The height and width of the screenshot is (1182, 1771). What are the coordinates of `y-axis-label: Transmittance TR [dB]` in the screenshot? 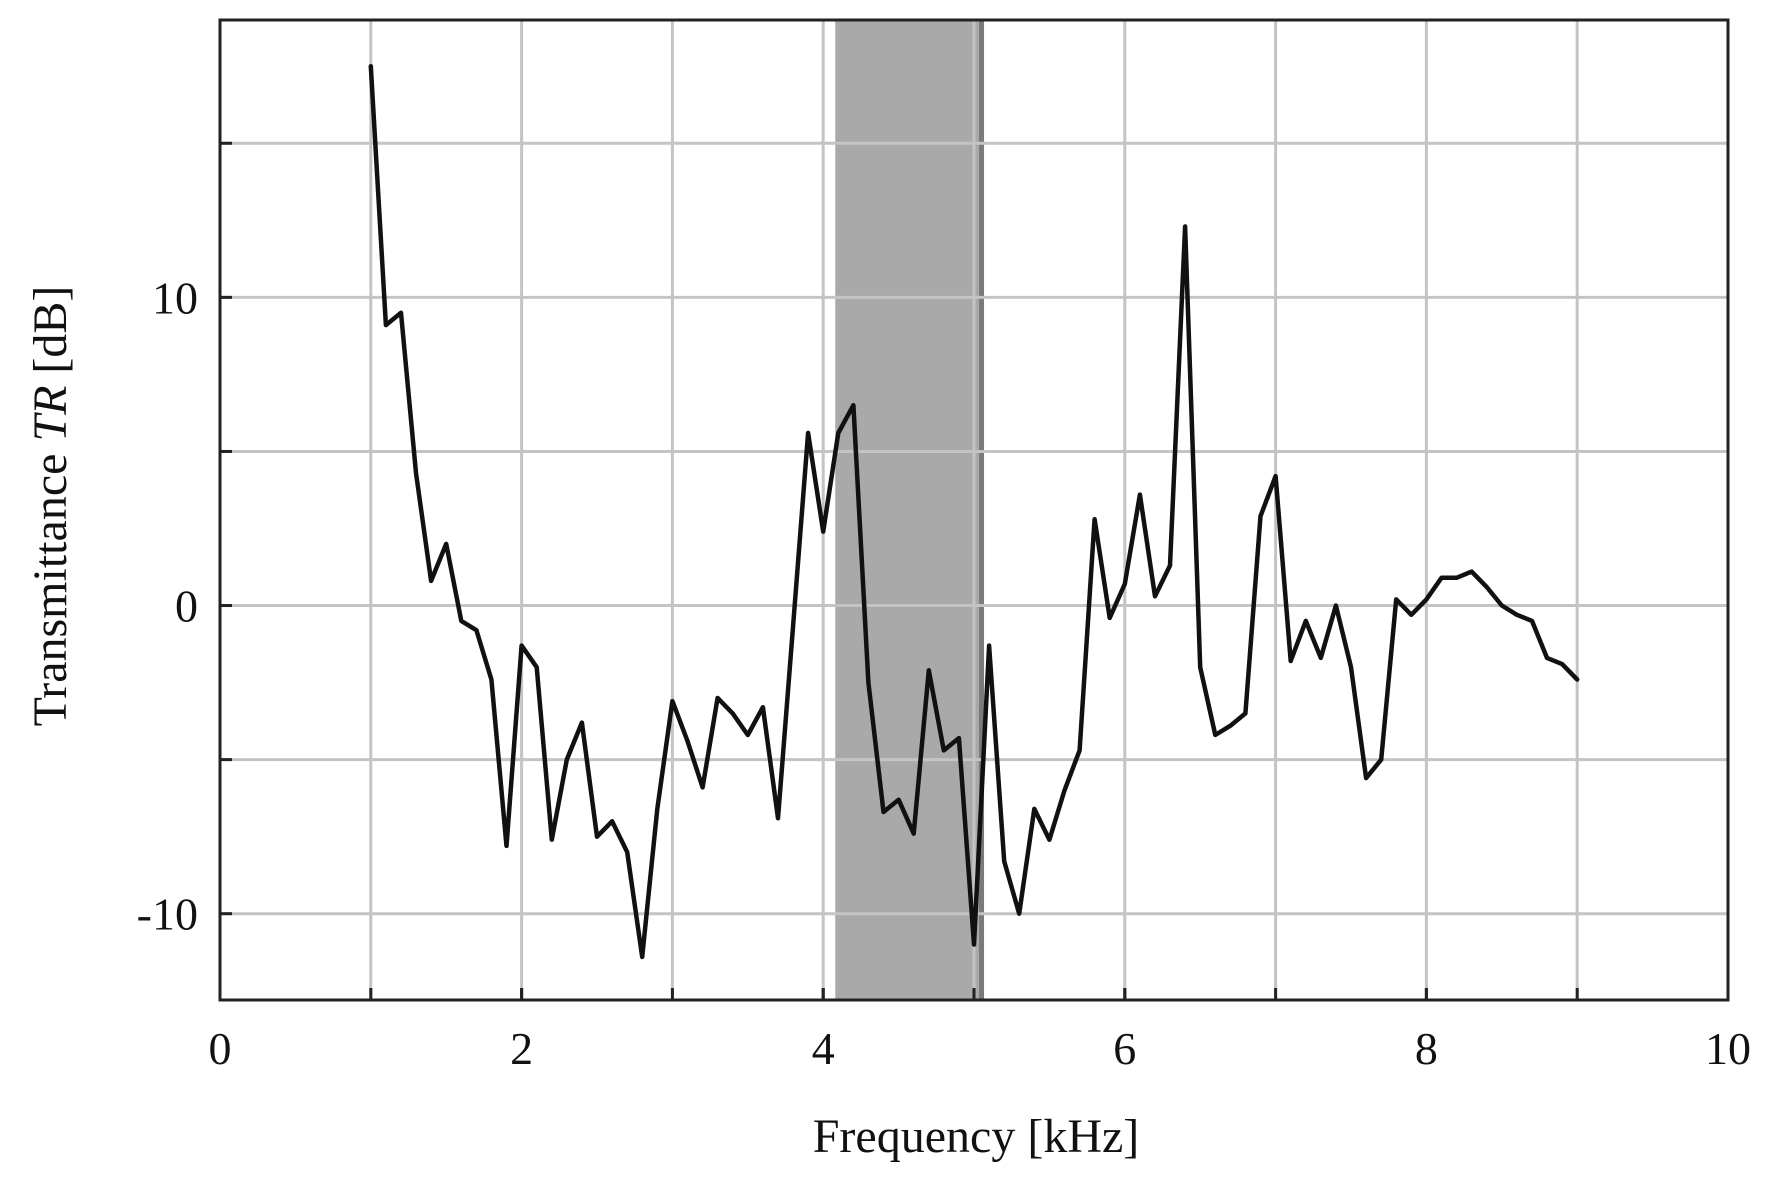 It's located at (50, 506).